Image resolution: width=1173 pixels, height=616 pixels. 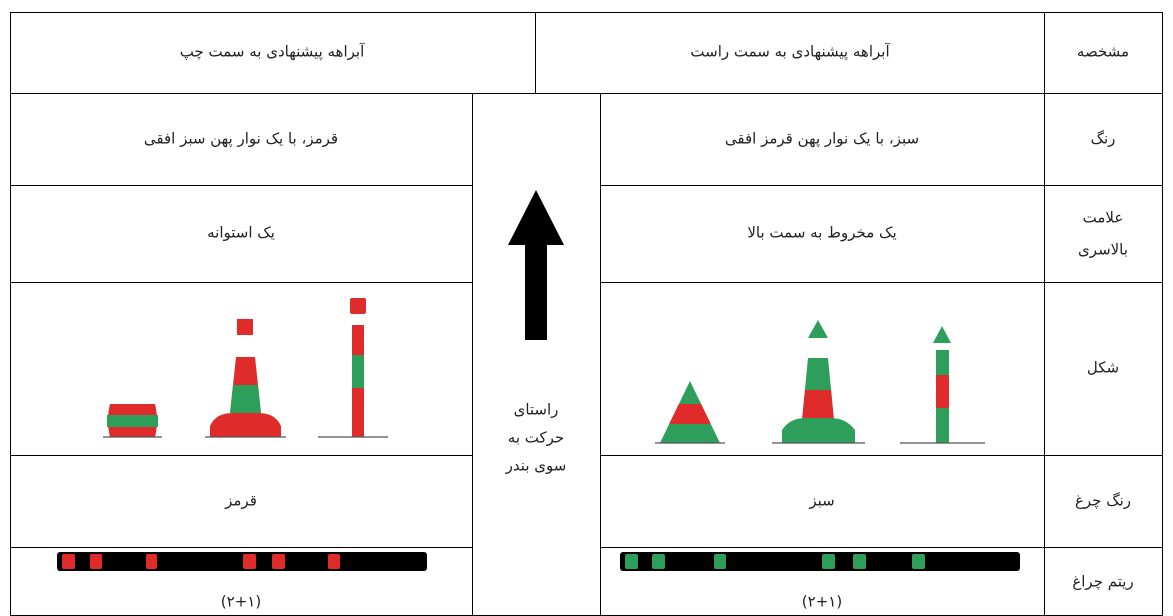 I want to click on cell-text: یک استوانه, so click(x=241, y=233).